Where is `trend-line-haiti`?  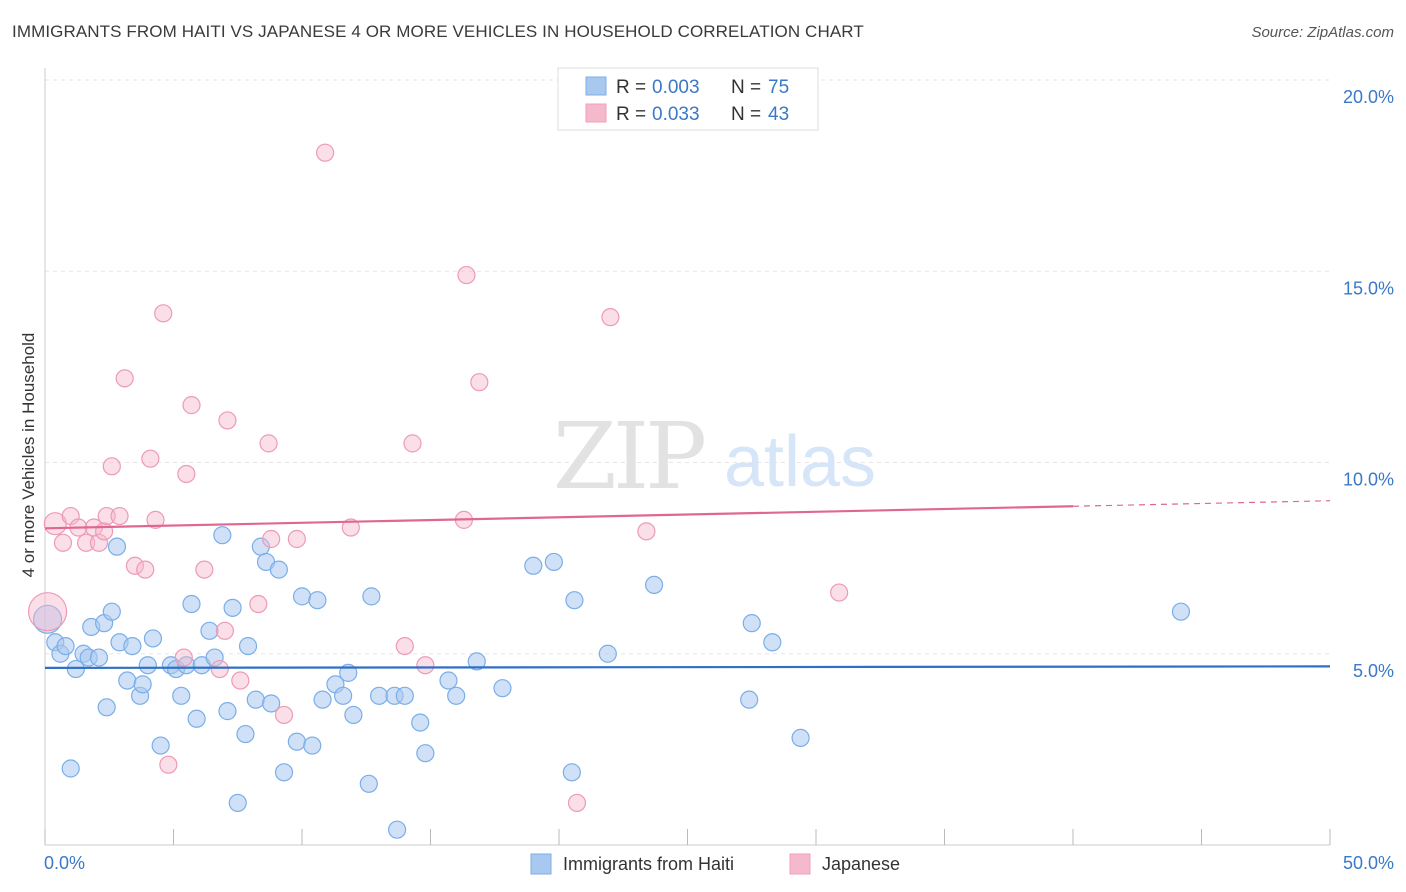 trend-line-haiti is located at coordinates (687, 667).